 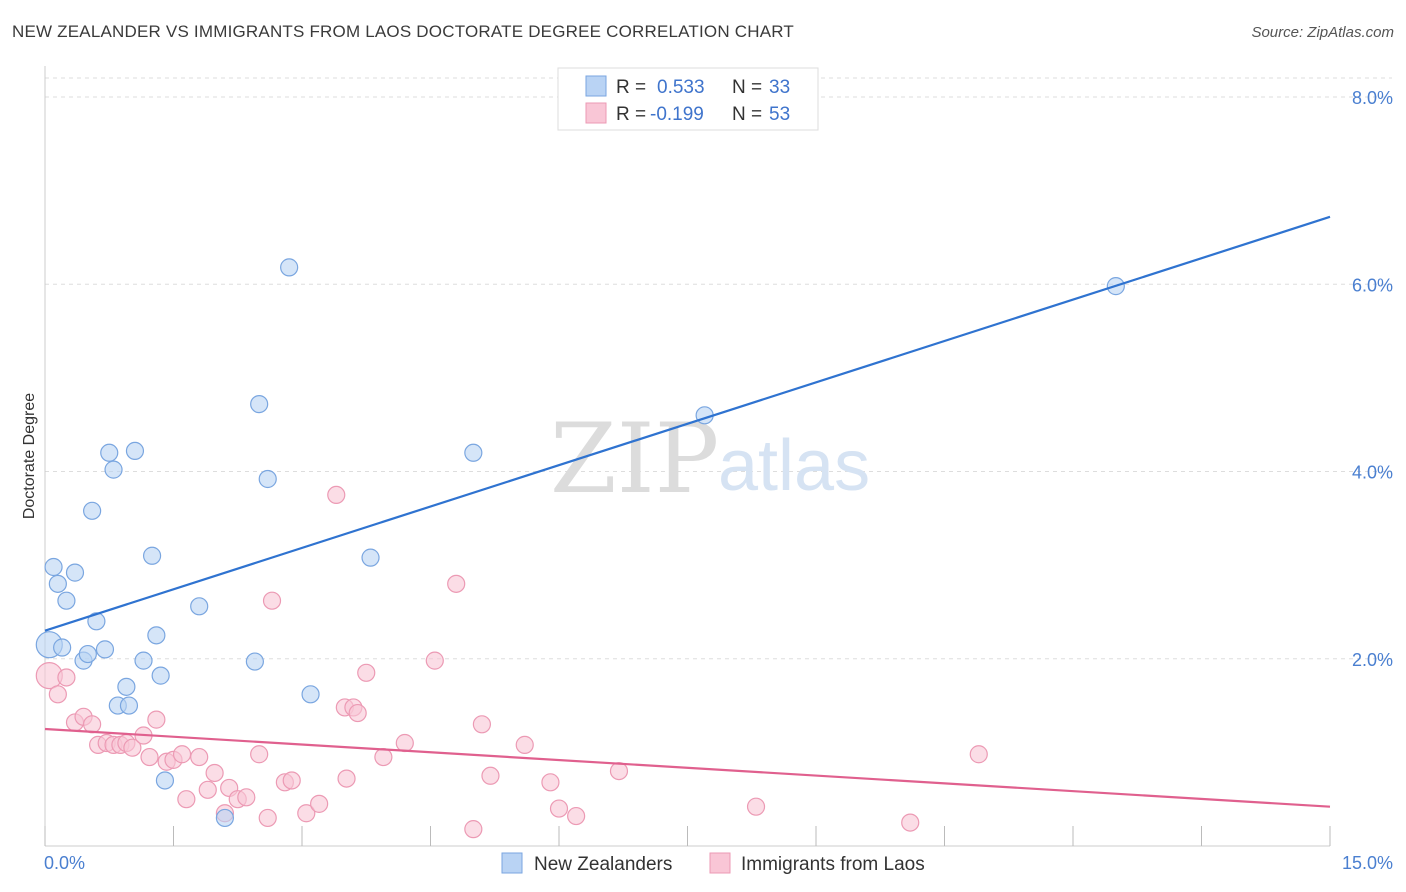 I want to click on source-credit: Source: ZipAtlas.com, so click(x=1322, y=32).